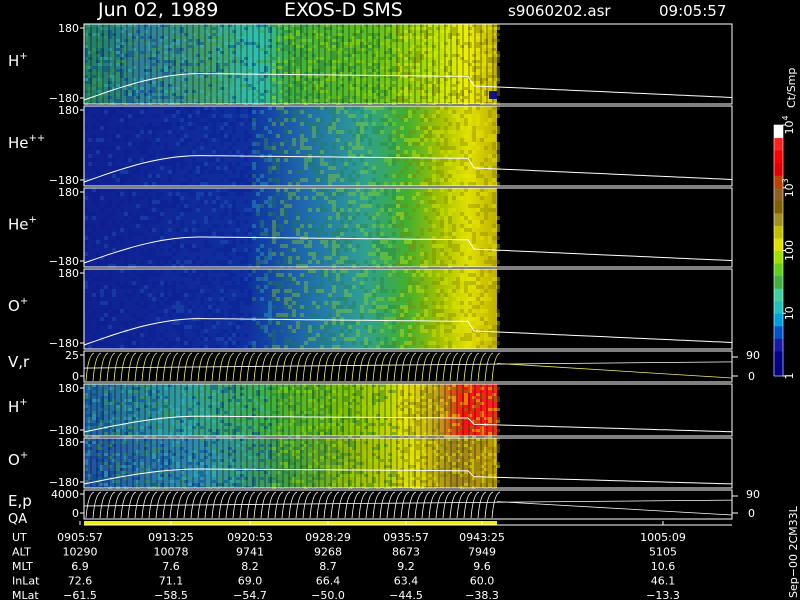 This screenshot has height=600, width=800. Describe the element at coordinates (171, 566) in the screenshot. I see `axis-row-value: 7.6` at that location.